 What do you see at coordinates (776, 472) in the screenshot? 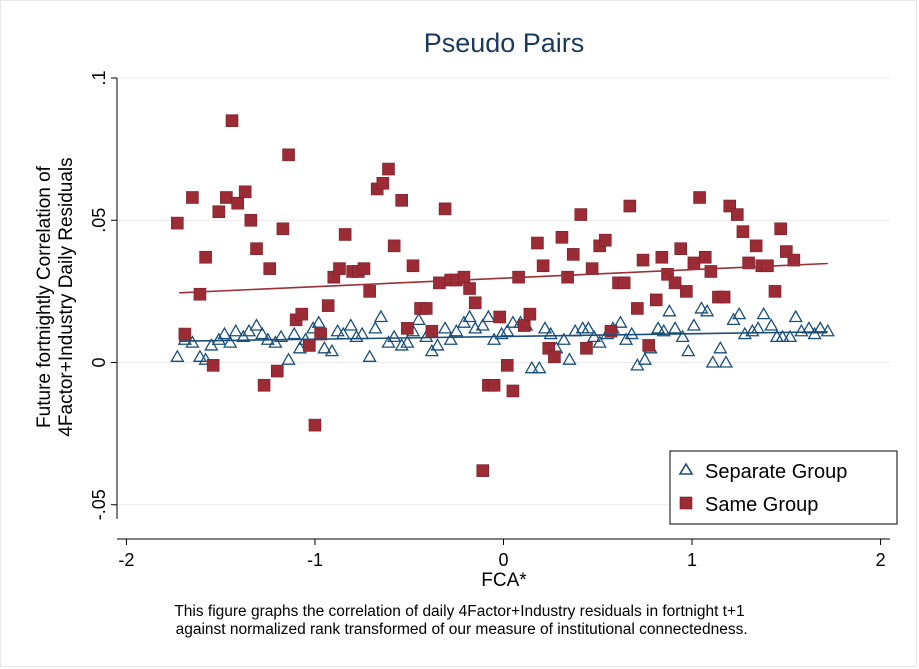
I see `legend-label-separate-group: Separate Group` at bounding box center [776, 472].